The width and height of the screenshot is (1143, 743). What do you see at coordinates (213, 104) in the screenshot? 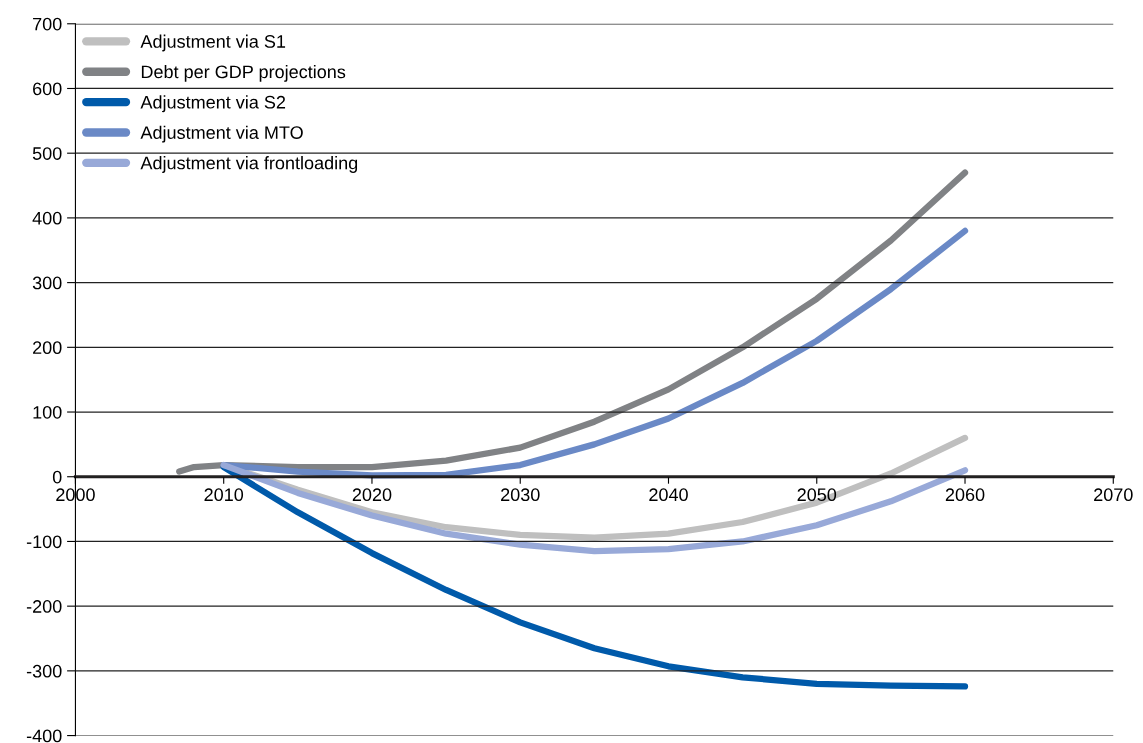
I see `legend-label: Adjustment via S2` at bounding box center [213, 104].